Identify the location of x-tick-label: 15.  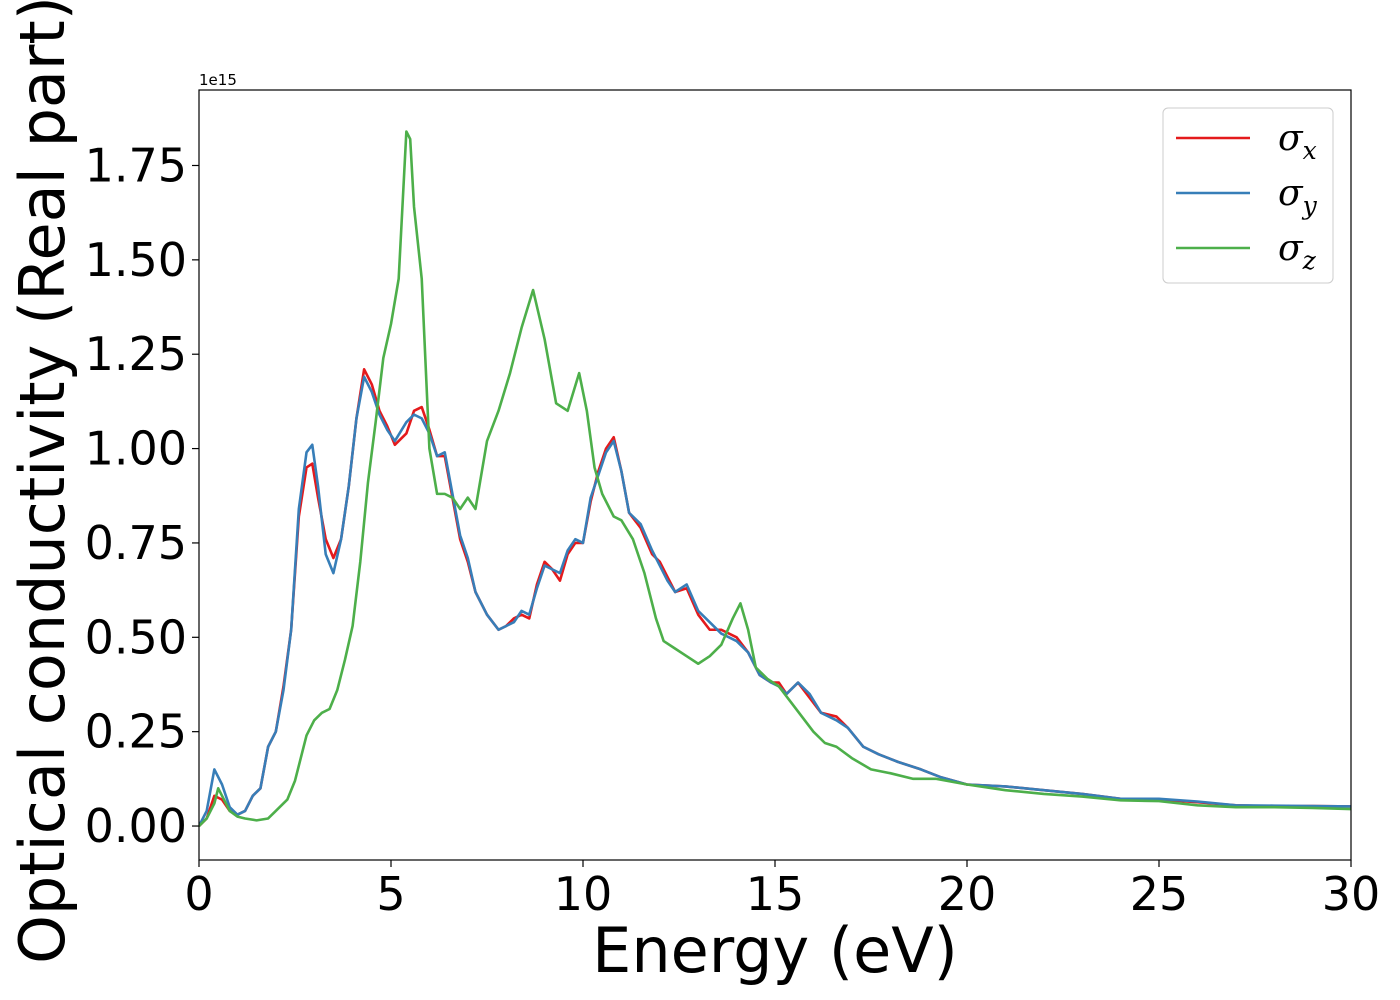
(775, 894).